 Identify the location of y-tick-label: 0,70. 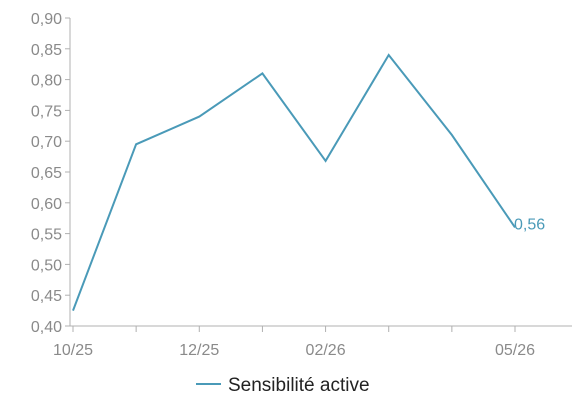
(46, 142).